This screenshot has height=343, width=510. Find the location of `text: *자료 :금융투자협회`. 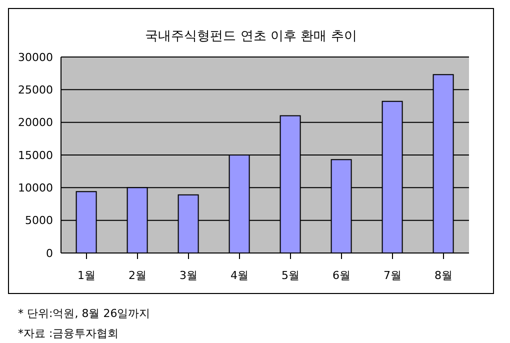

text: *자료 :금융투자협회 is located at coordinates (69, 334).